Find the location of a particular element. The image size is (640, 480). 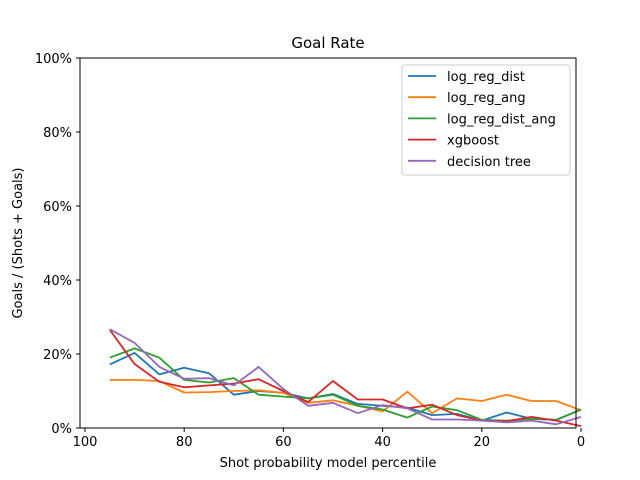

y-axis: 0% 20% 40% 60% 80% 100% is located at coordinates (57, 244).